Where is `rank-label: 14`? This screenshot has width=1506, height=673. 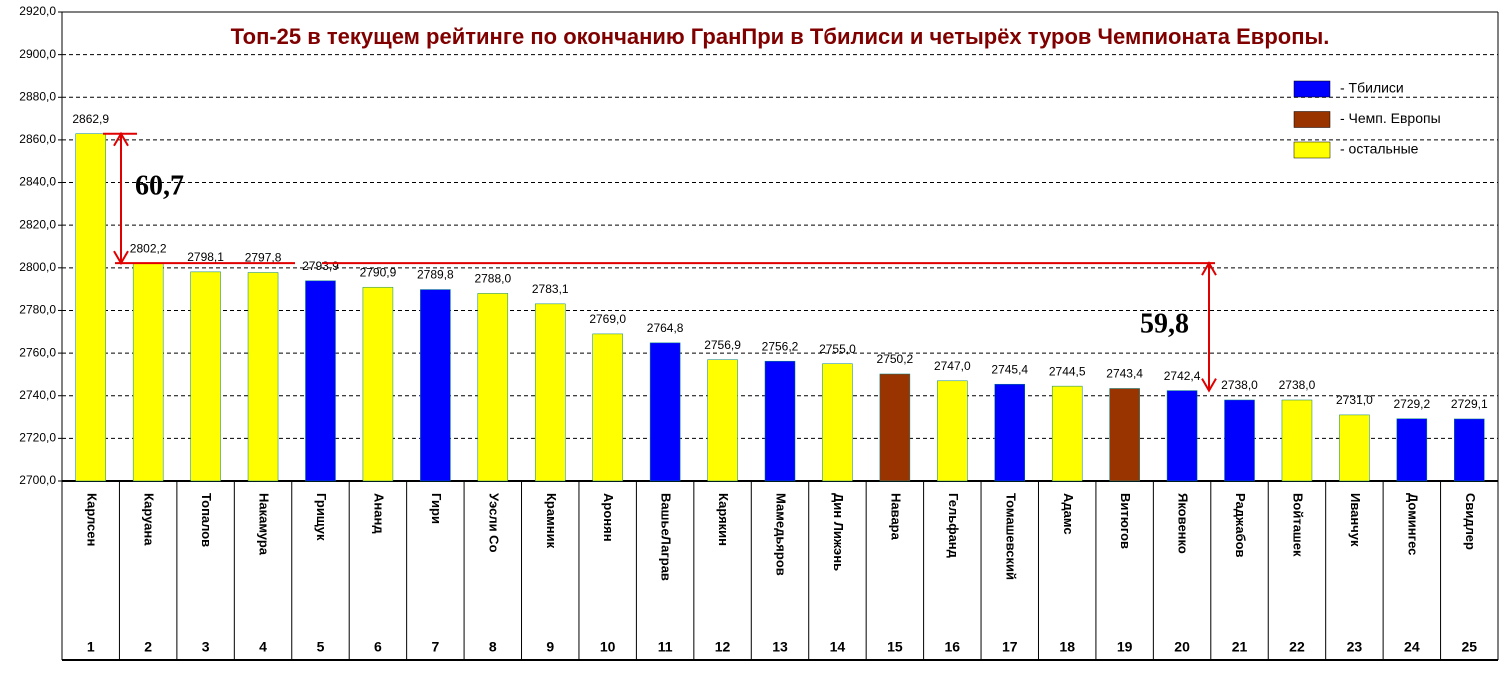
rank-label: 14 is located at coordinates (838, 647).